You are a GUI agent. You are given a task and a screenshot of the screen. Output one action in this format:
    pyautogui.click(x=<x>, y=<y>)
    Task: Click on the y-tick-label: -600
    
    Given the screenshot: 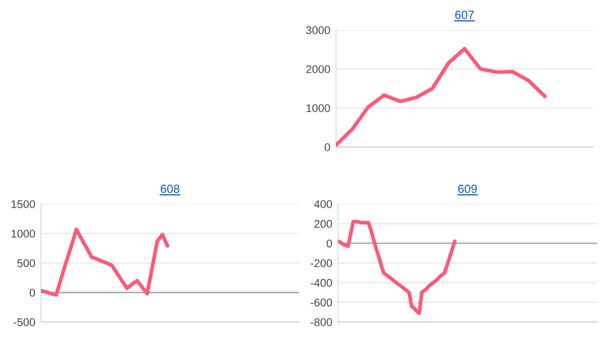 What is the action you would take?
    pyautogui.click(x=321, y=302)
    